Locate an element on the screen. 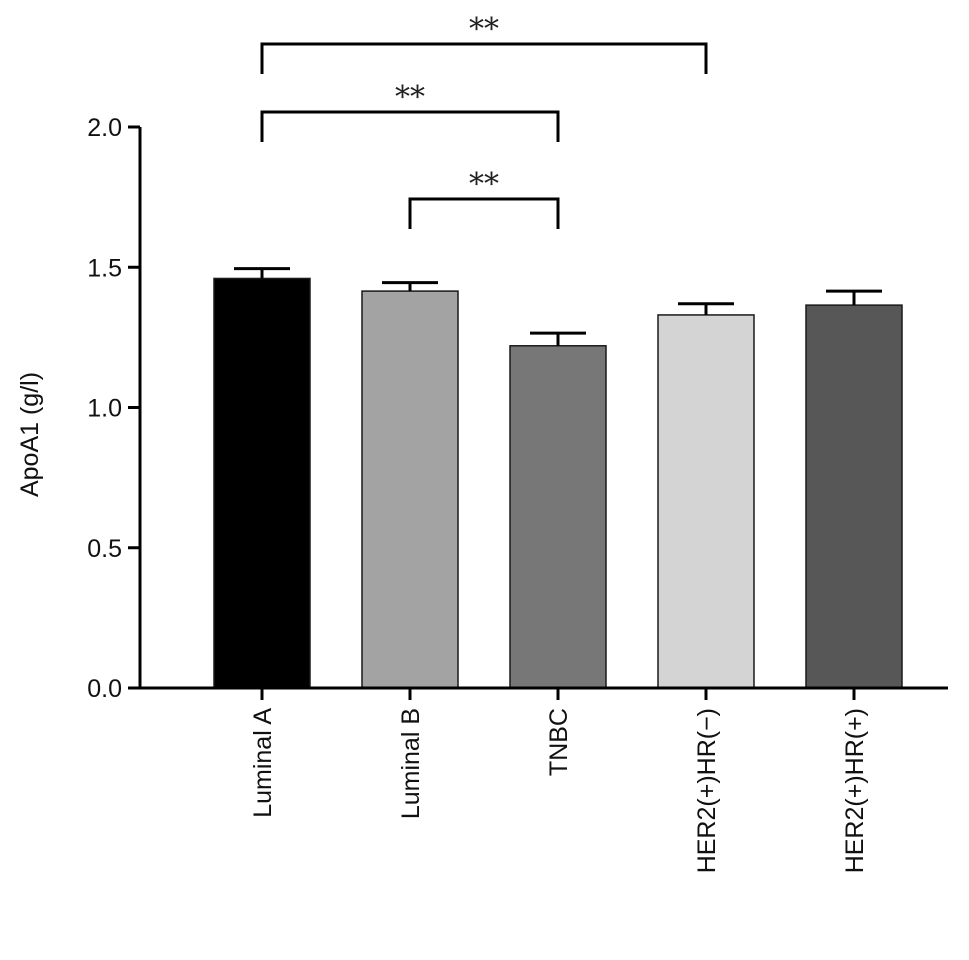 The width and height of the screenshot is (969, 960). x-category-label: TNBC is located at coordinates (559, 742).